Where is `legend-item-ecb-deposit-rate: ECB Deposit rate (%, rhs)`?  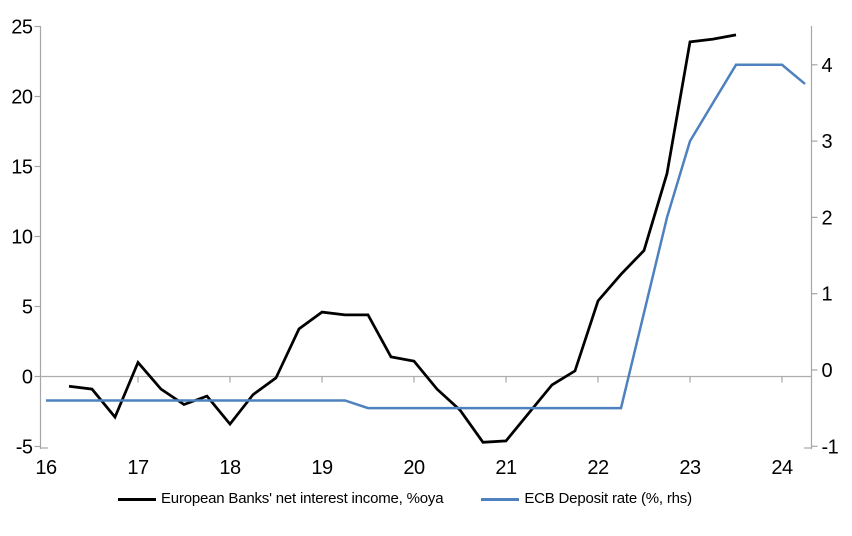
legend-item-ecb-deposit-rate: ECB Deposit rate (%, rhs) is located at coordinates (586, 499).